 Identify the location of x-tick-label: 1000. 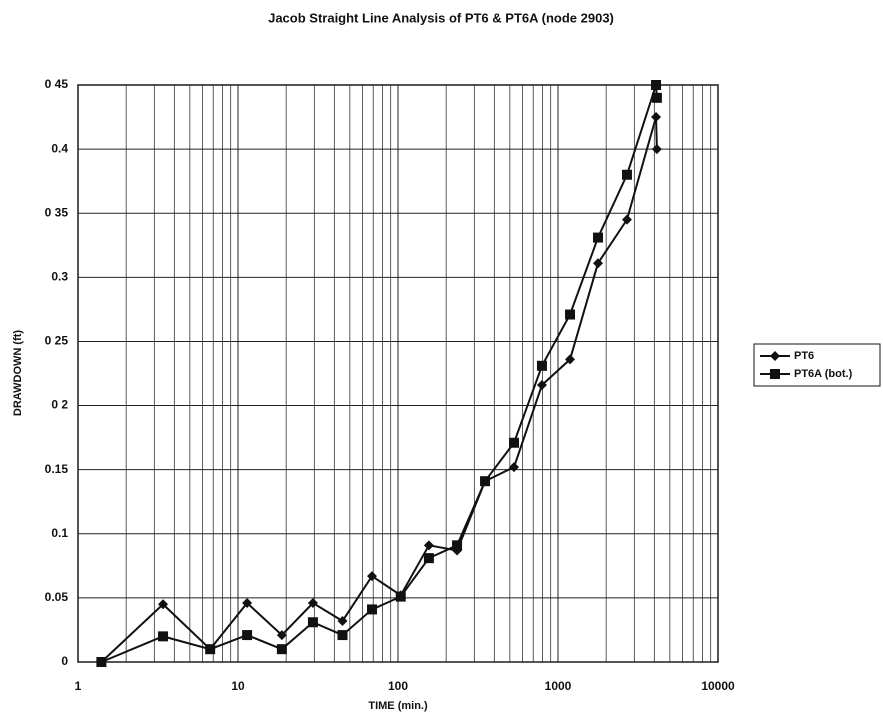
(558, 686).